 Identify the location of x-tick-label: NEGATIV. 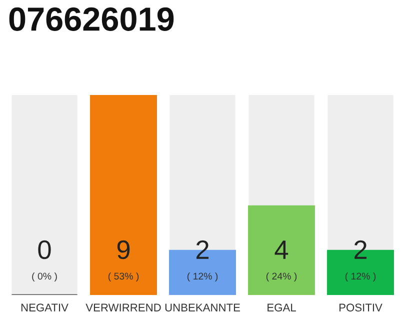
(44, 308).